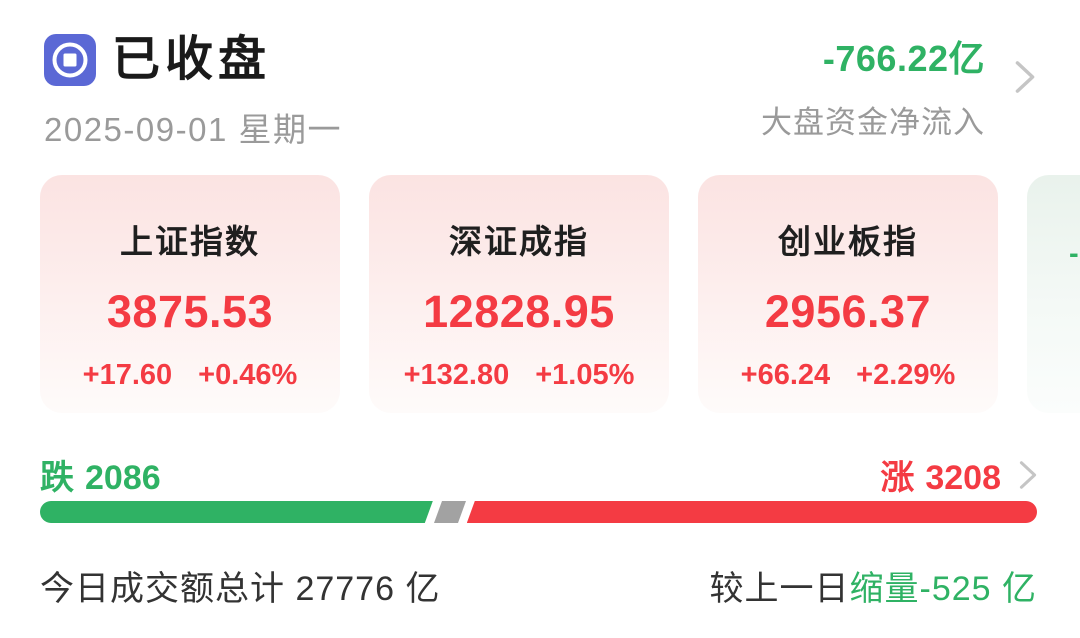 The image size is (1080, 638). Describe the element at coordinates (848, 311) in the screenshot. I see `index-value: 2956.37` at that location.